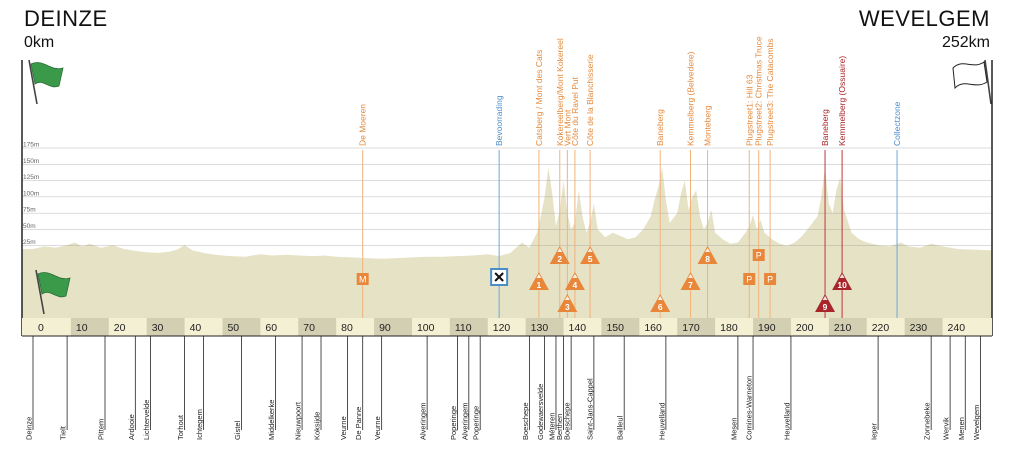 This screenshot has width=1024, height=462. What do you see at coordinates (146, 420) in the screenshot?
I see `town-label: Lichtervelde` at bounding box center [146, 420].